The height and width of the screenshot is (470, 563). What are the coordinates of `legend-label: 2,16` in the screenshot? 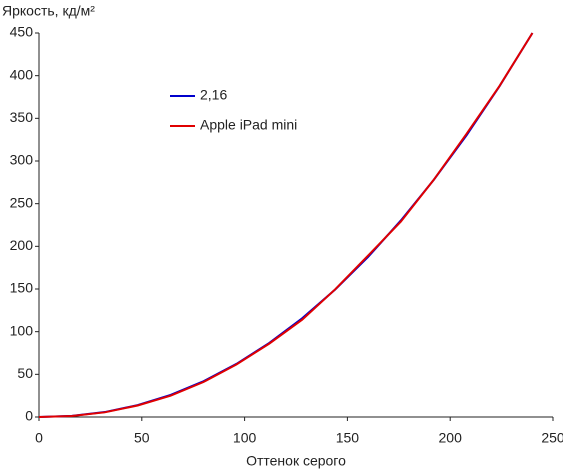 It's located at (213, 95).